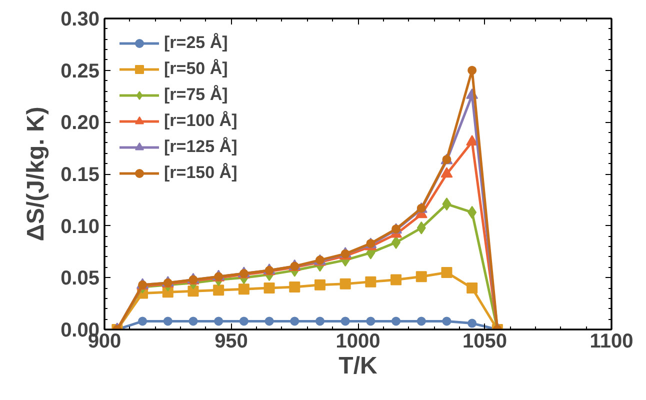 This screenshot has height=400, width=646. I want to click on y-tick-label: 0.30, so click(80, 19).